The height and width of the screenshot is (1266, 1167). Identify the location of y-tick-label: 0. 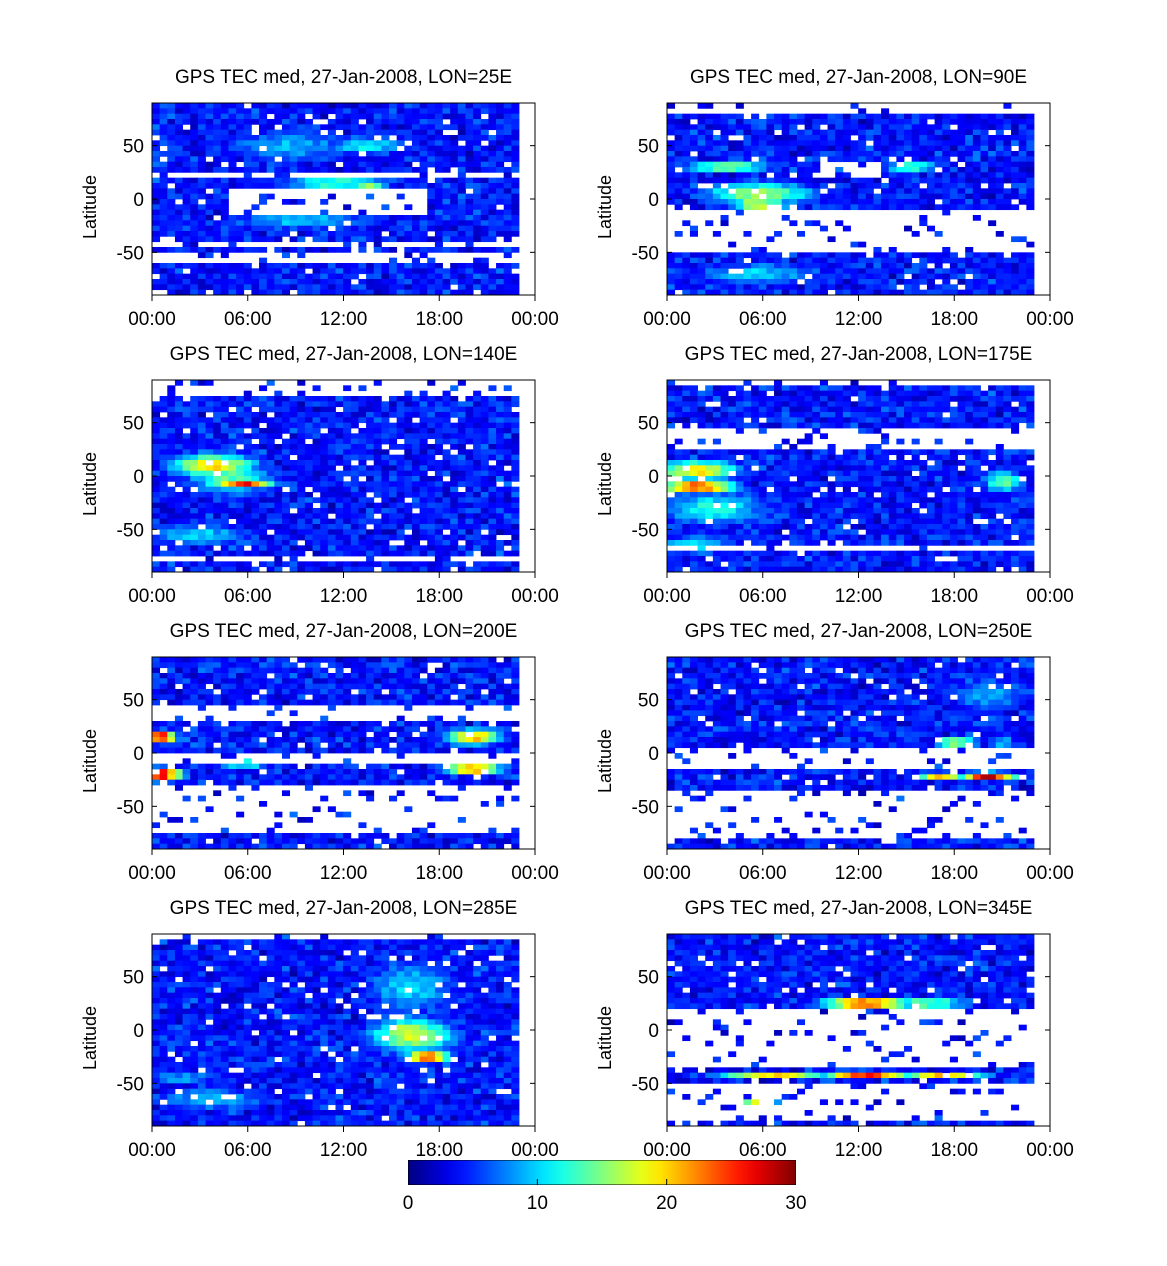
(138, 477).